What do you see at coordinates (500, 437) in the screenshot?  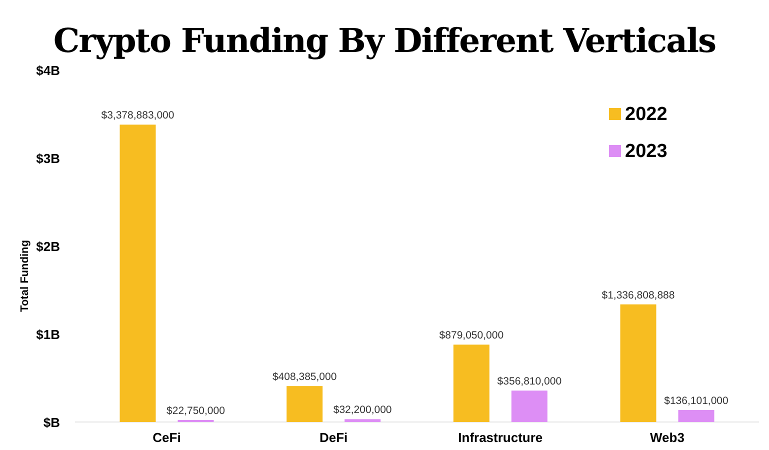 I see `x-tick-label: Infrastructure` at bounding box center [500, 437].